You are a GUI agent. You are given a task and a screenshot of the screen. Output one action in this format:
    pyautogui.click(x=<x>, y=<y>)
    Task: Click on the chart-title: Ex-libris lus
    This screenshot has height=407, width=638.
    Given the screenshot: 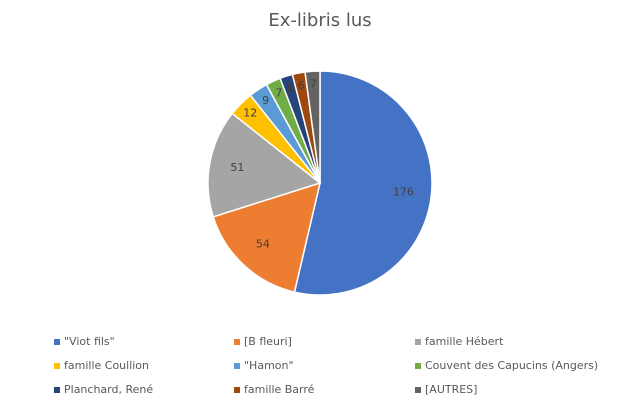 What is the action you would take?
    pyautogui.click(x=319, y=20)
    